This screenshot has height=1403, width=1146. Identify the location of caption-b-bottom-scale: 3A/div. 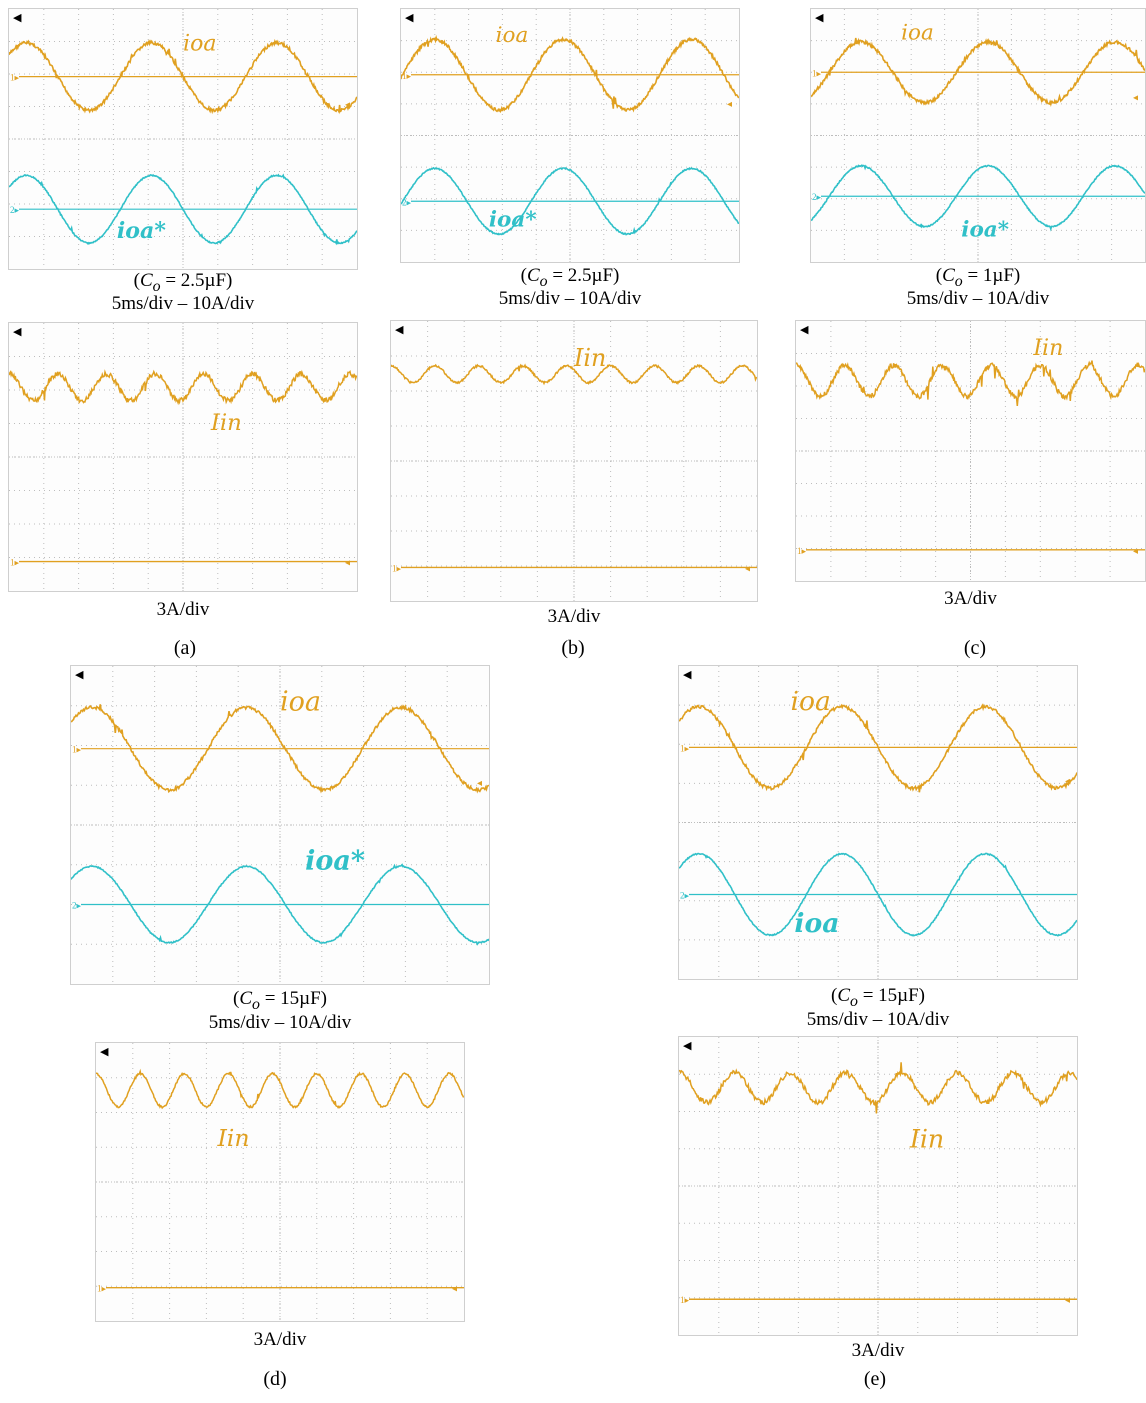
(574, 616).